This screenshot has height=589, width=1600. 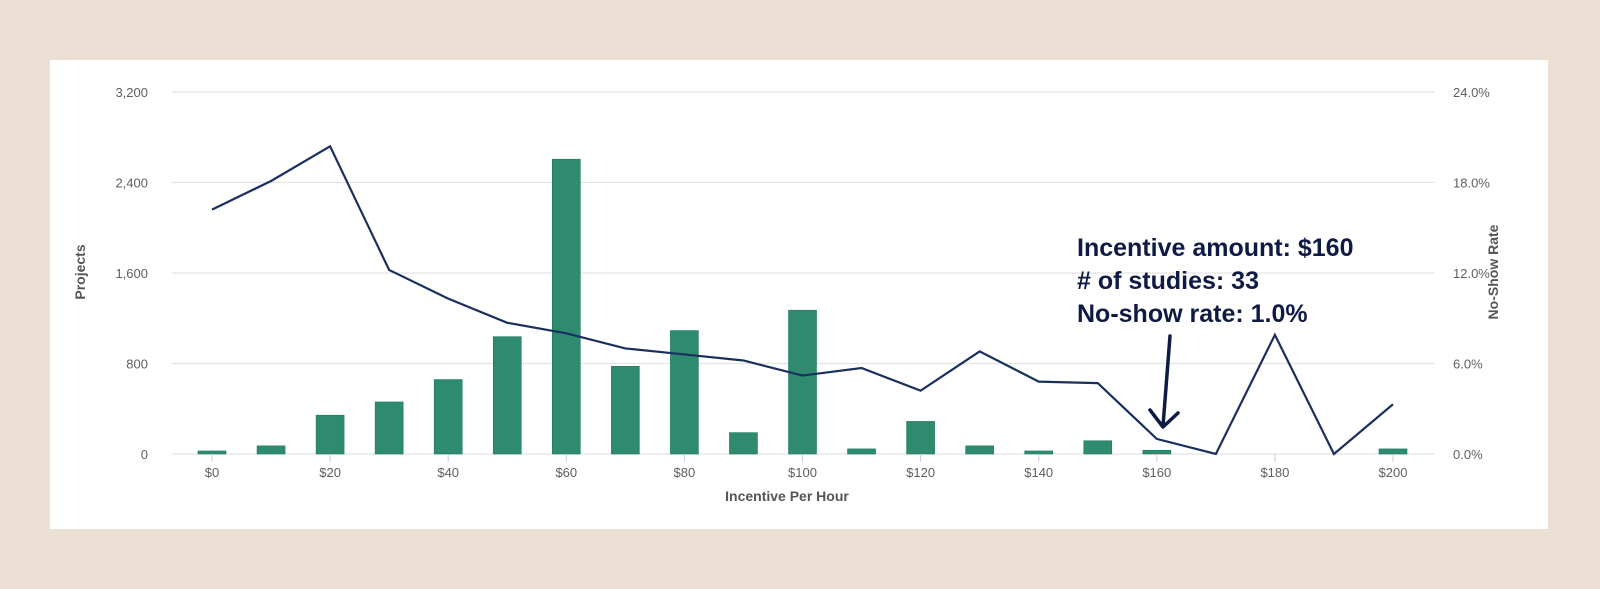 I want to click on x-tick-label: $40, so click(x=448, y=472).